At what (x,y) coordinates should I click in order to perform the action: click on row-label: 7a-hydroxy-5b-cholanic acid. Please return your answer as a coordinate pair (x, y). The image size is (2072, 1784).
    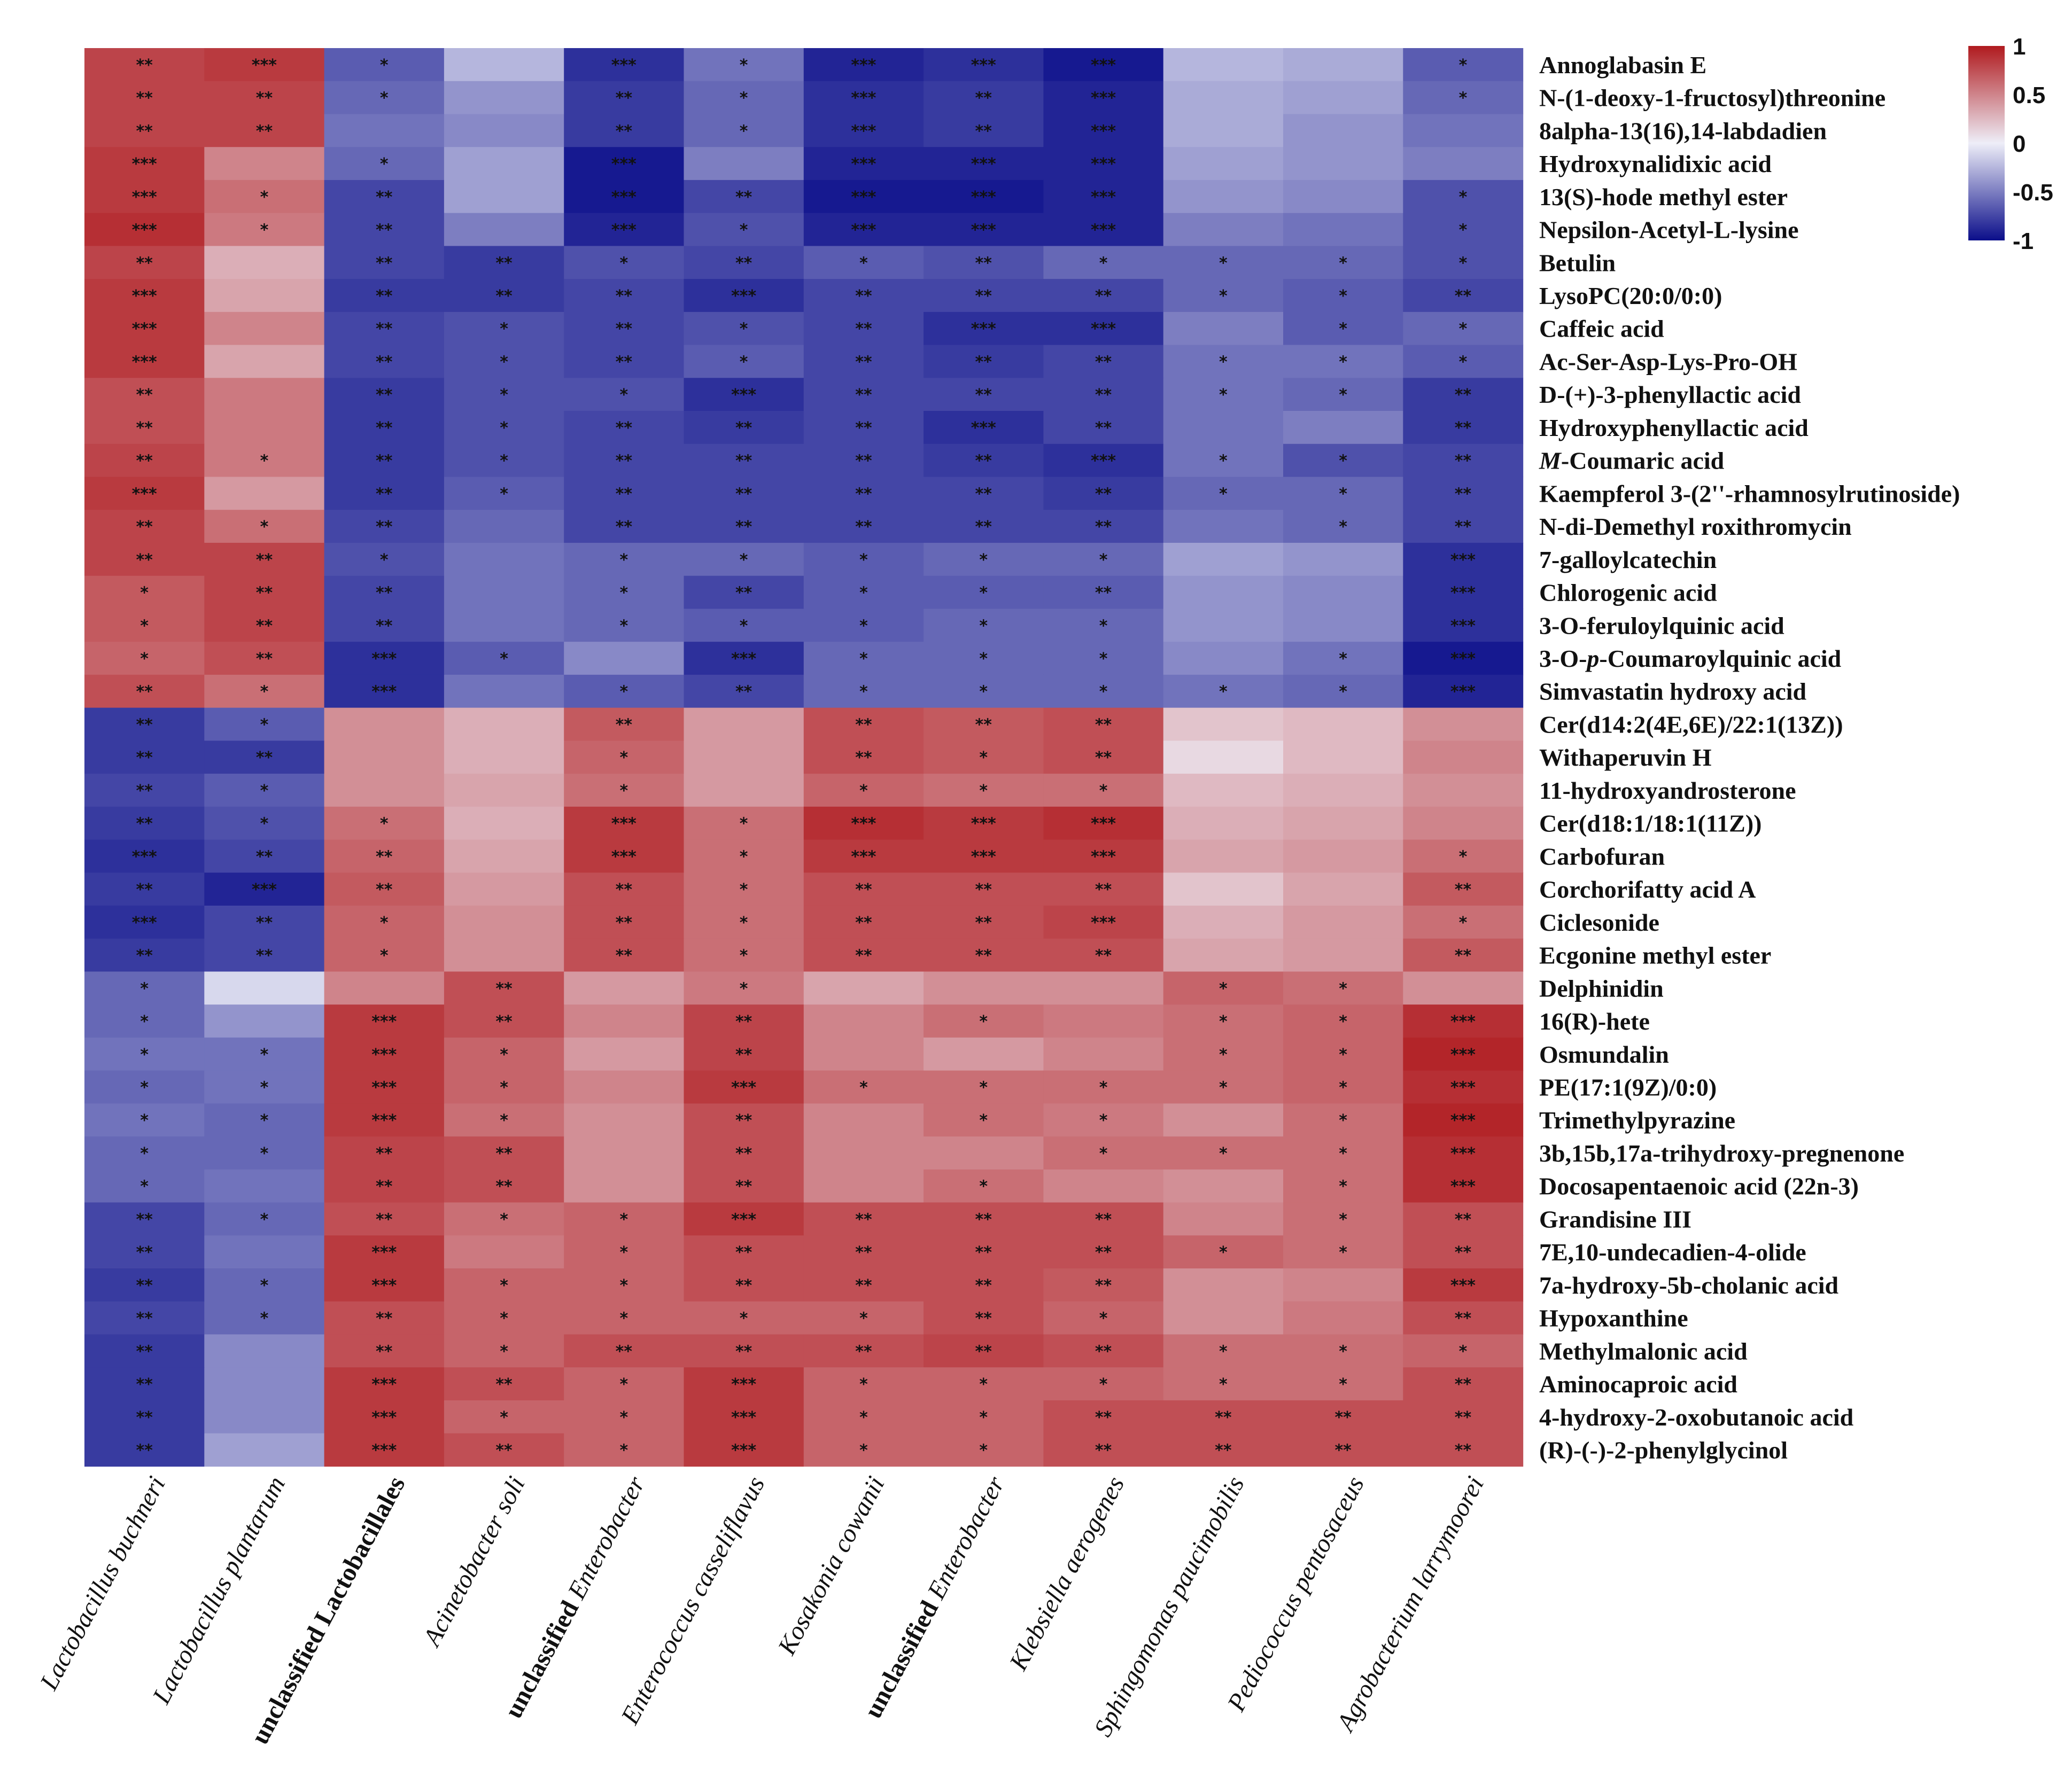
    Looking at the image, I should click on (1689, 1285).